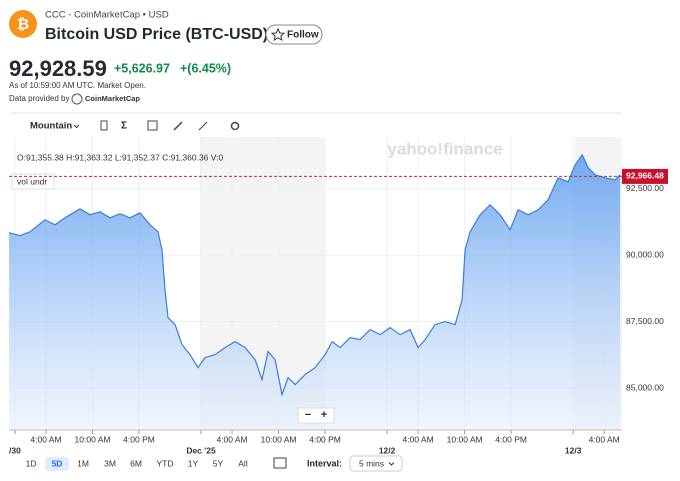  I want to click on provider: Data provided by, so click(39, 98).